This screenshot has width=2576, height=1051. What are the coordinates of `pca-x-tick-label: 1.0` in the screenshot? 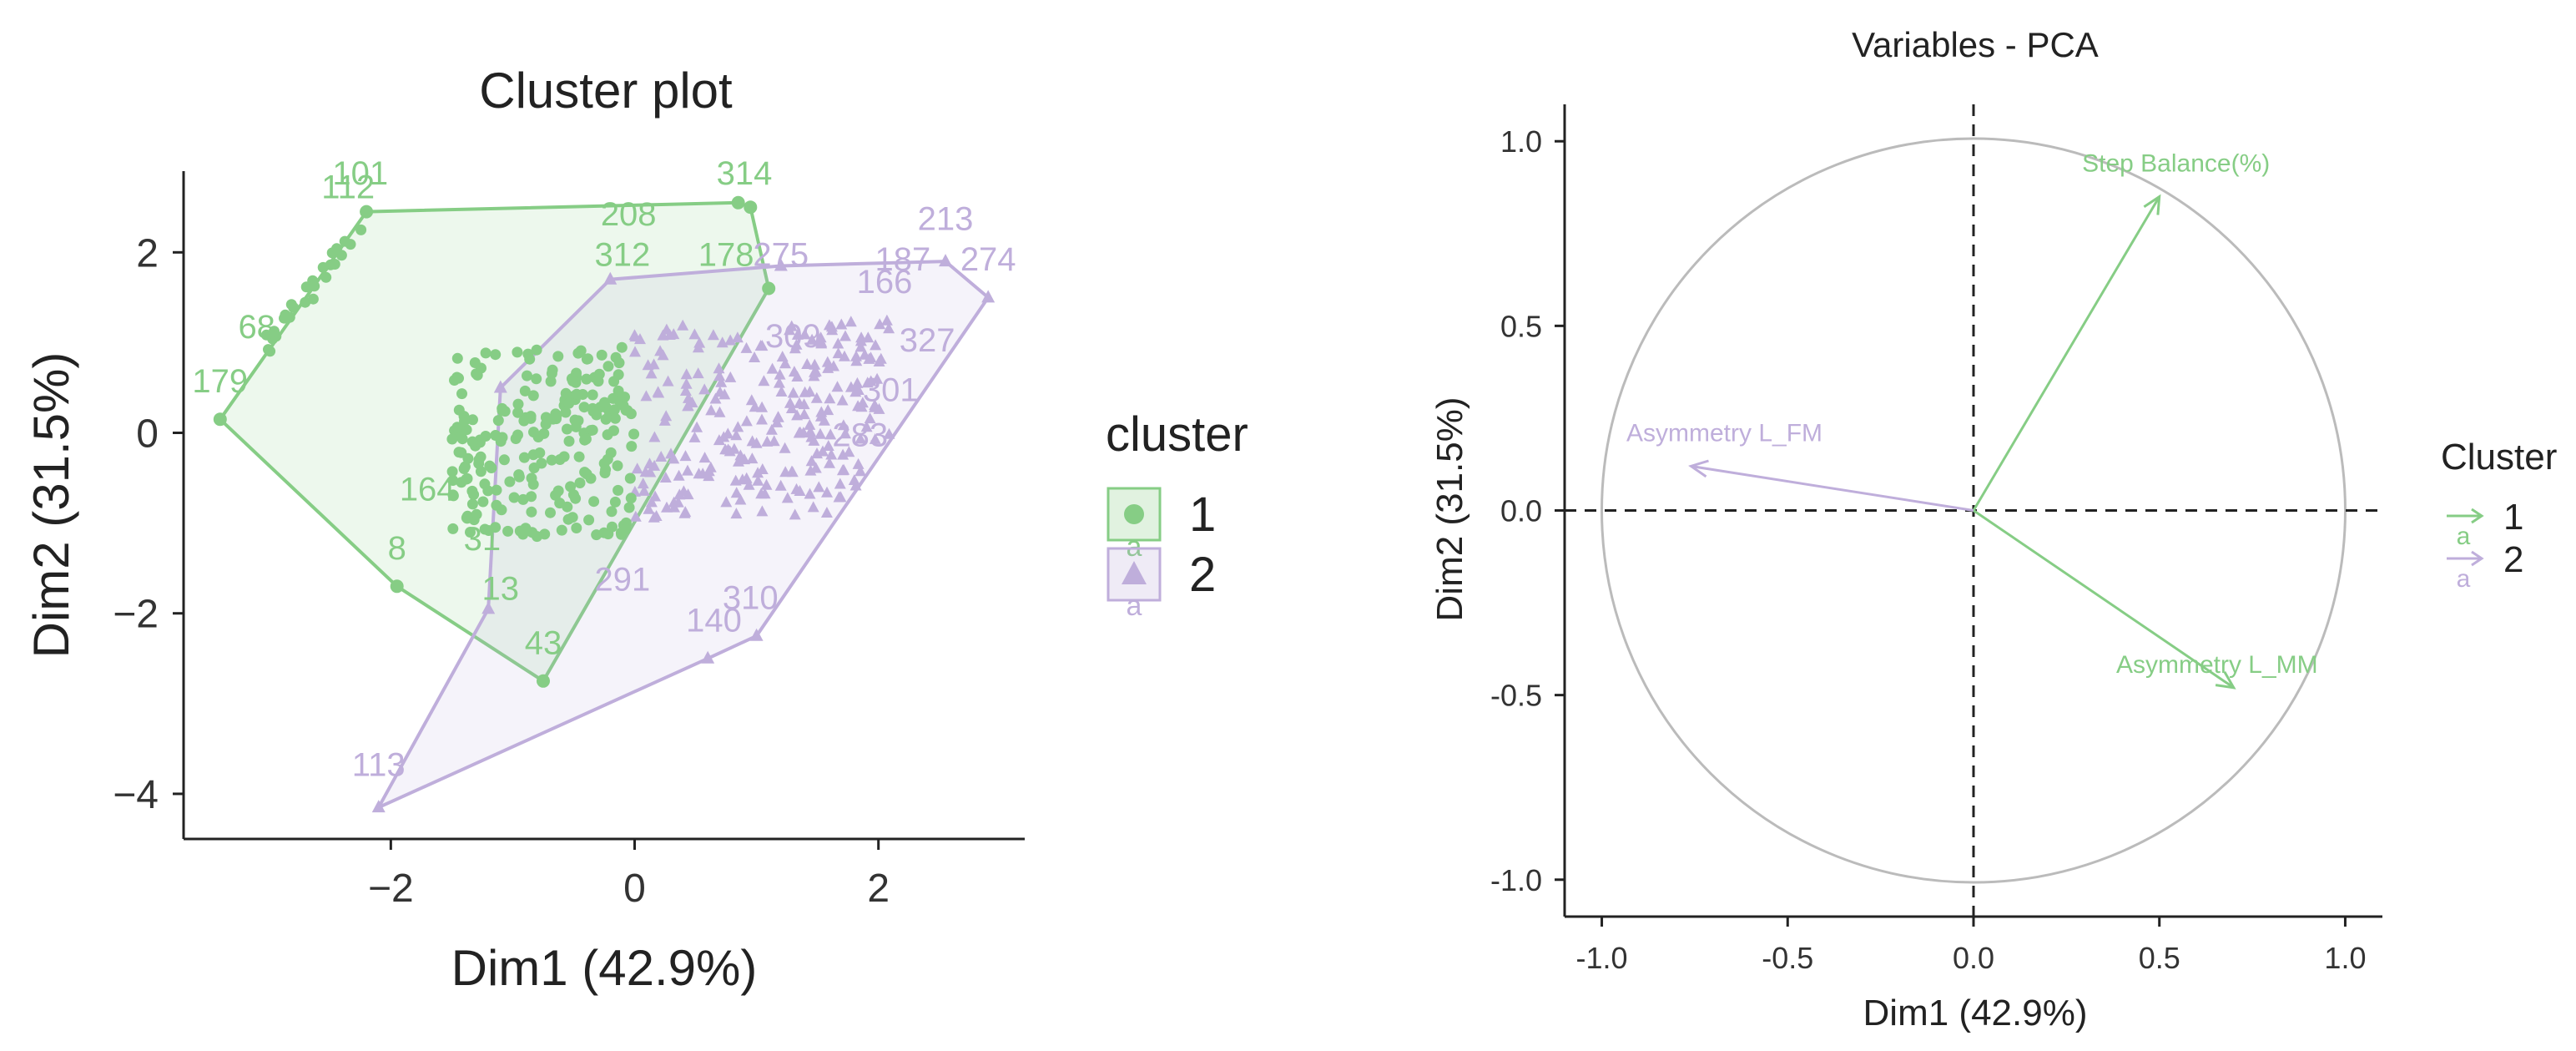 It's located at (2345, 958).